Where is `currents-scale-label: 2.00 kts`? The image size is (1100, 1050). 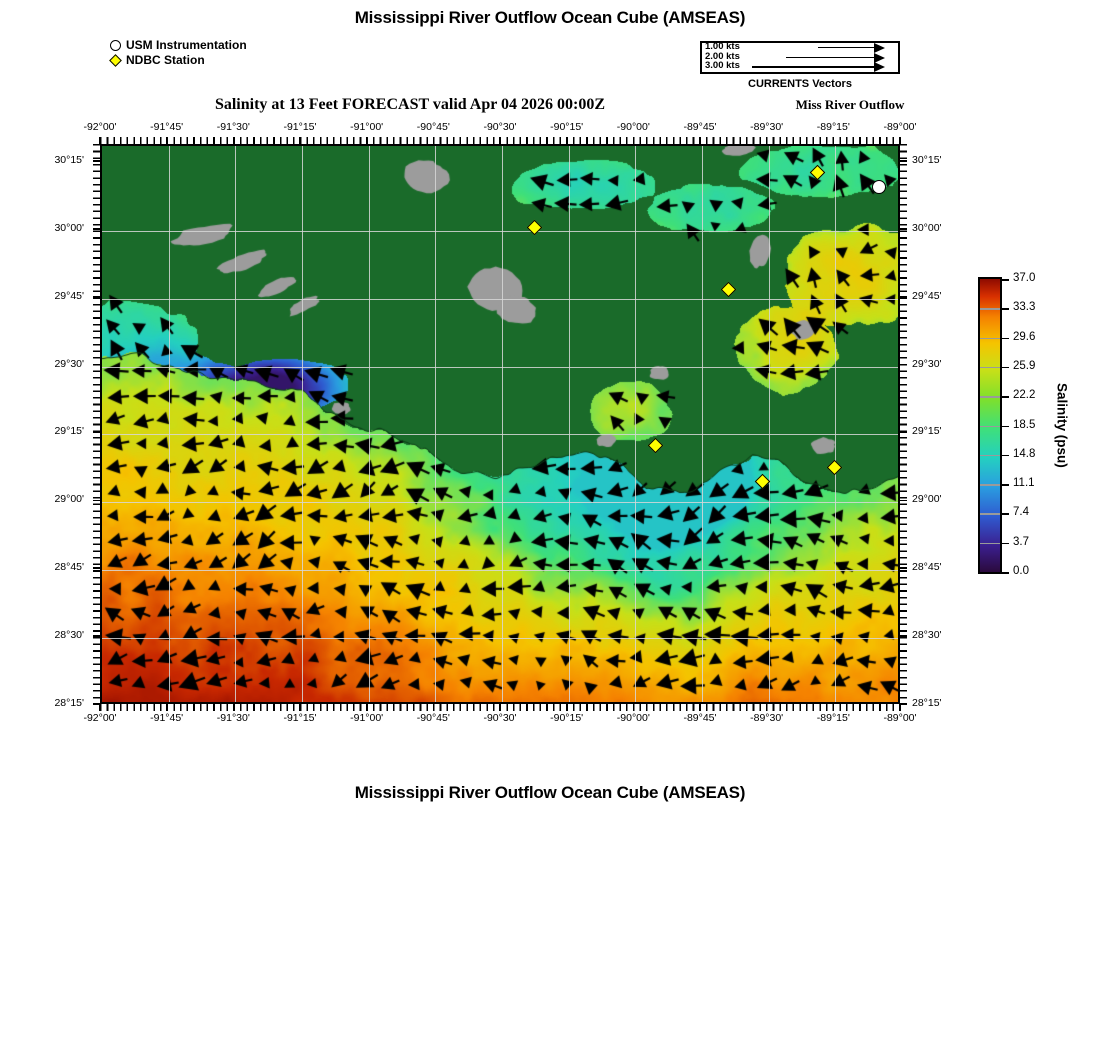
currents-scale-label: 2.00 kts is located at coordinates (722, 56).